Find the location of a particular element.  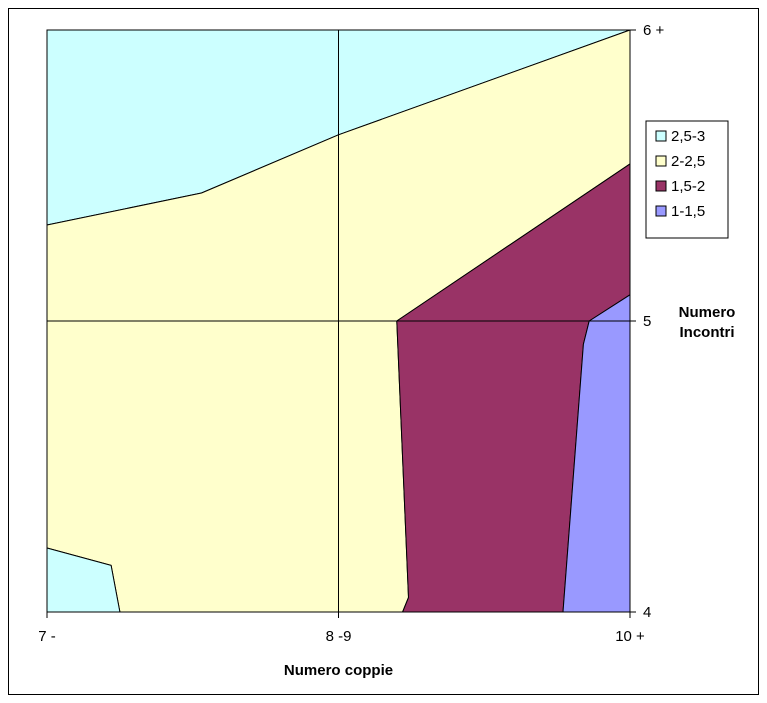

legend: 2,5-3 2-2,5 1,5-2 1-1,5 is located at coordinates (687, 179).